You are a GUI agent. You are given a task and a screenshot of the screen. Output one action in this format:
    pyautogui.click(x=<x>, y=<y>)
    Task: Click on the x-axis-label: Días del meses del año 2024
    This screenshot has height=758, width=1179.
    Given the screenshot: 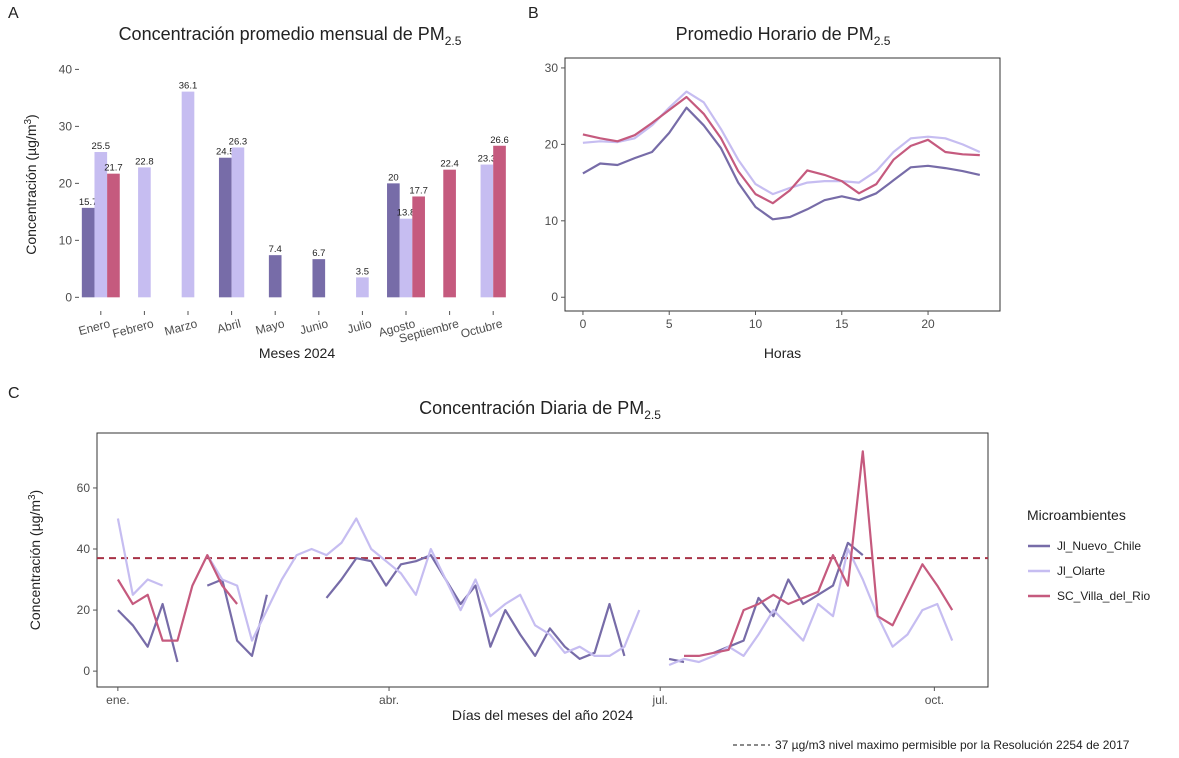 What is the action you would take?
    pyautogui.click(x=543, y=715)
    